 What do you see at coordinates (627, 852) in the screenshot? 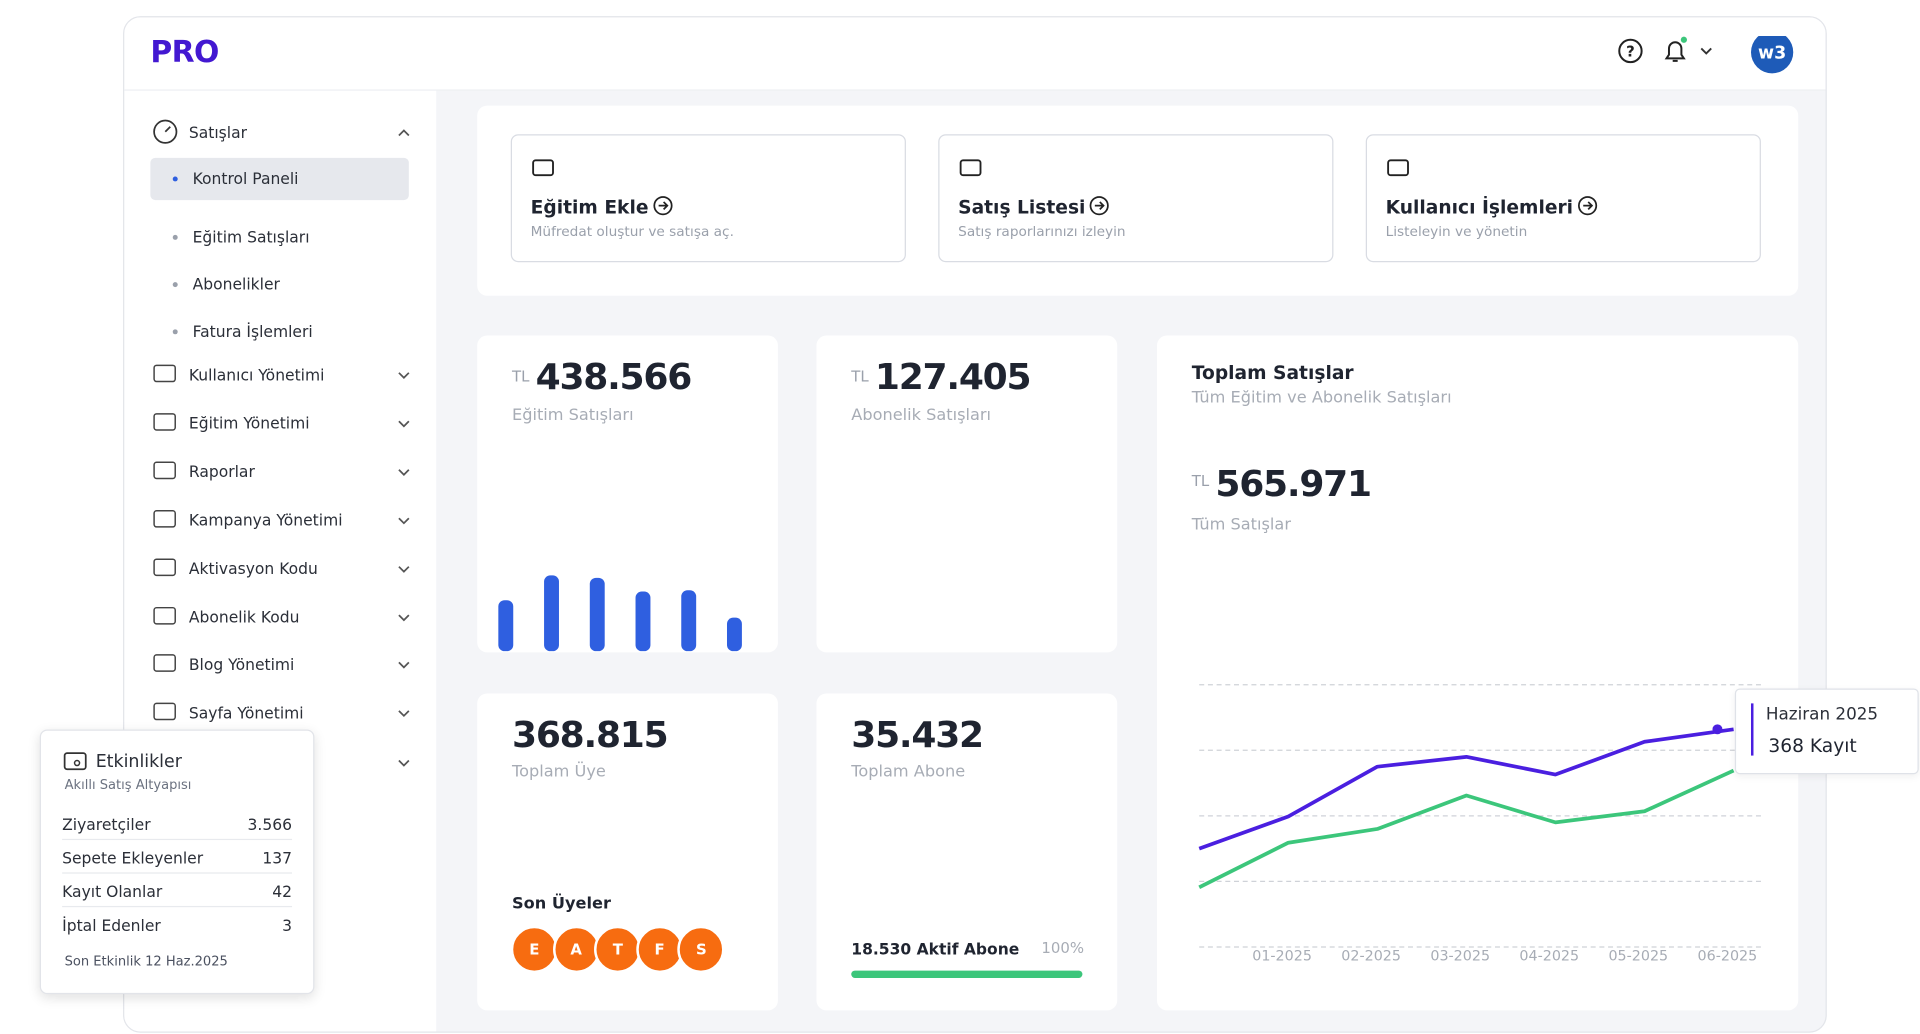
I see `members-card: 368.815 Toplam Üye Son Üyeler E A T F S` at bounding box center [627, 852].